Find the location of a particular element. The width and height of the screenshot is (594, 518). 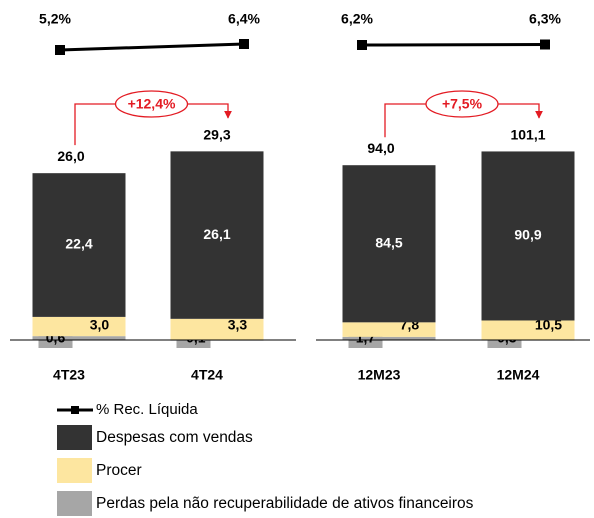

total-label: 29,3 is located at coordinates (216, 135).